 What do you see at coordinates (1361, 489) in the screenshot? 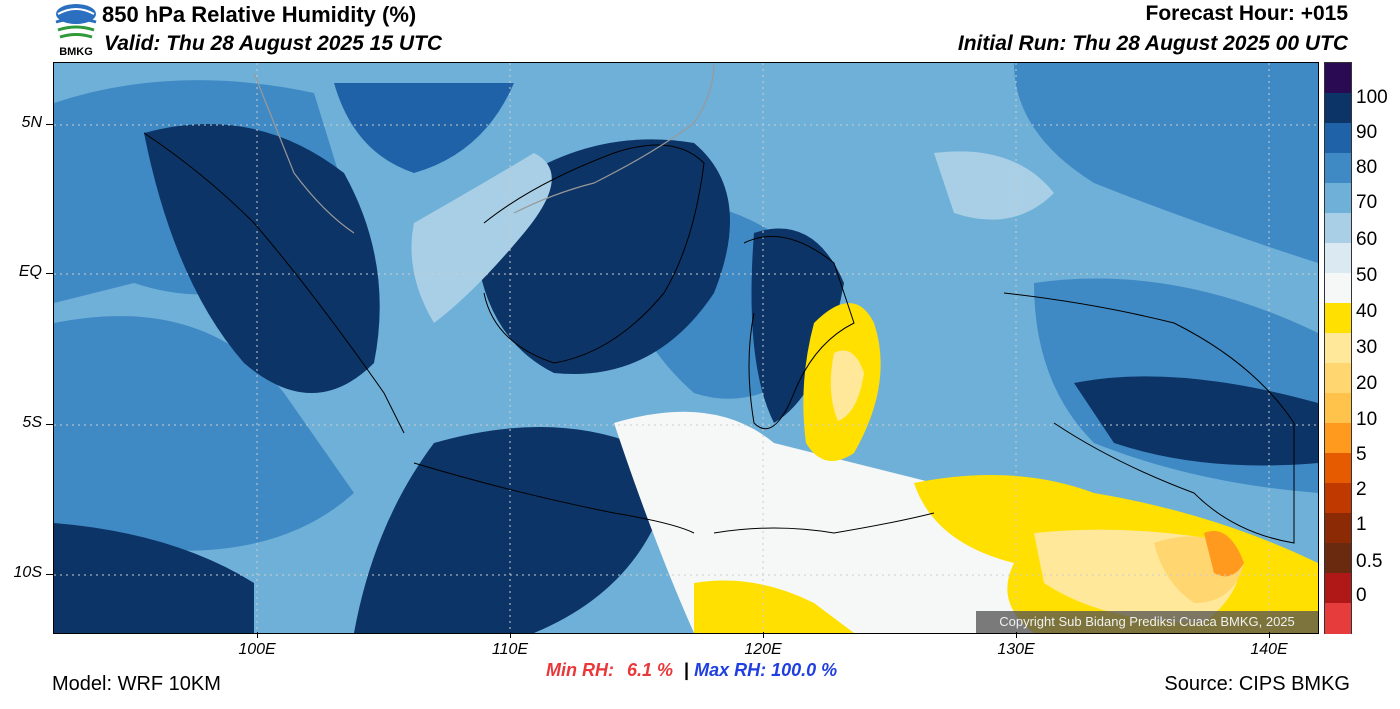
I see `colorbar-label: 2` at bounding box center [1361, 489].